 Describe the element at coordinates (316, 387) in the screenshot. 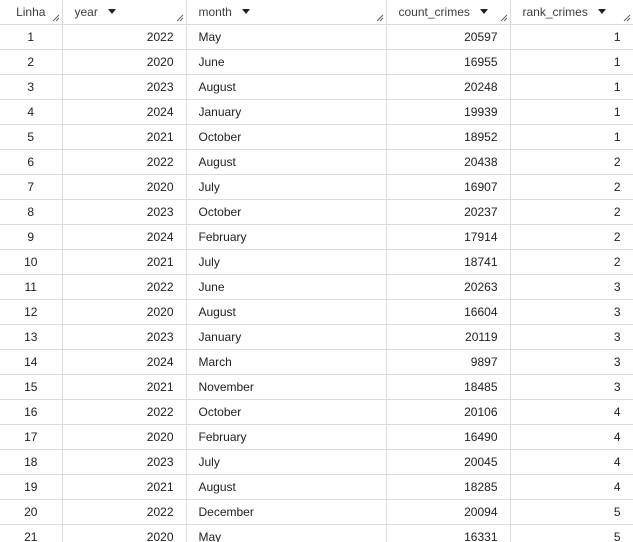

I see `table-row: 15 2021 November 18485 3` at that location.